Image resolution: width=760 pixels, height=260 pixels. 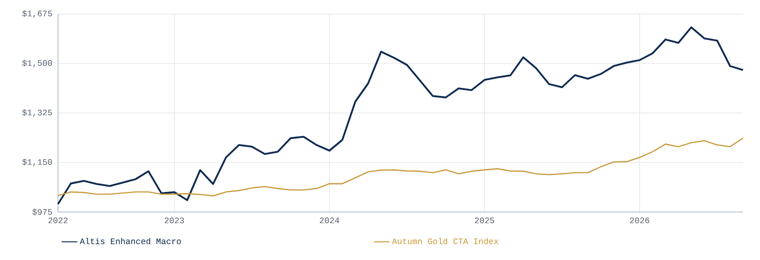 What do you see at coordinates (640, 221) in the screenshot?
I see `x-tick-label: 2026` at bounding box center [640, 221].